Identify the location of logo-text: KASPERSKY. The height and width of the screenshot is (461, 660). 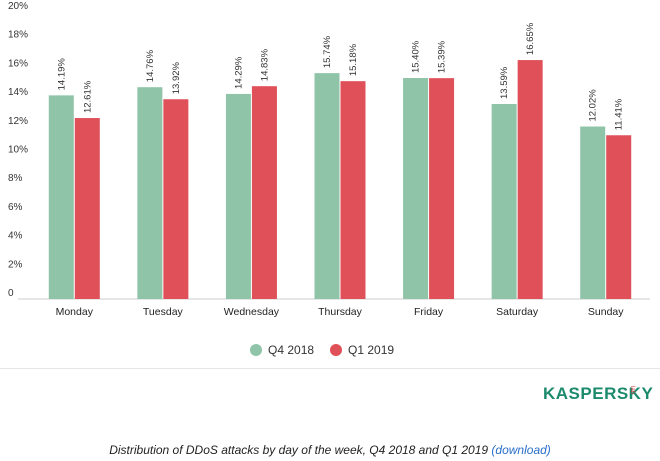
(598, 393).